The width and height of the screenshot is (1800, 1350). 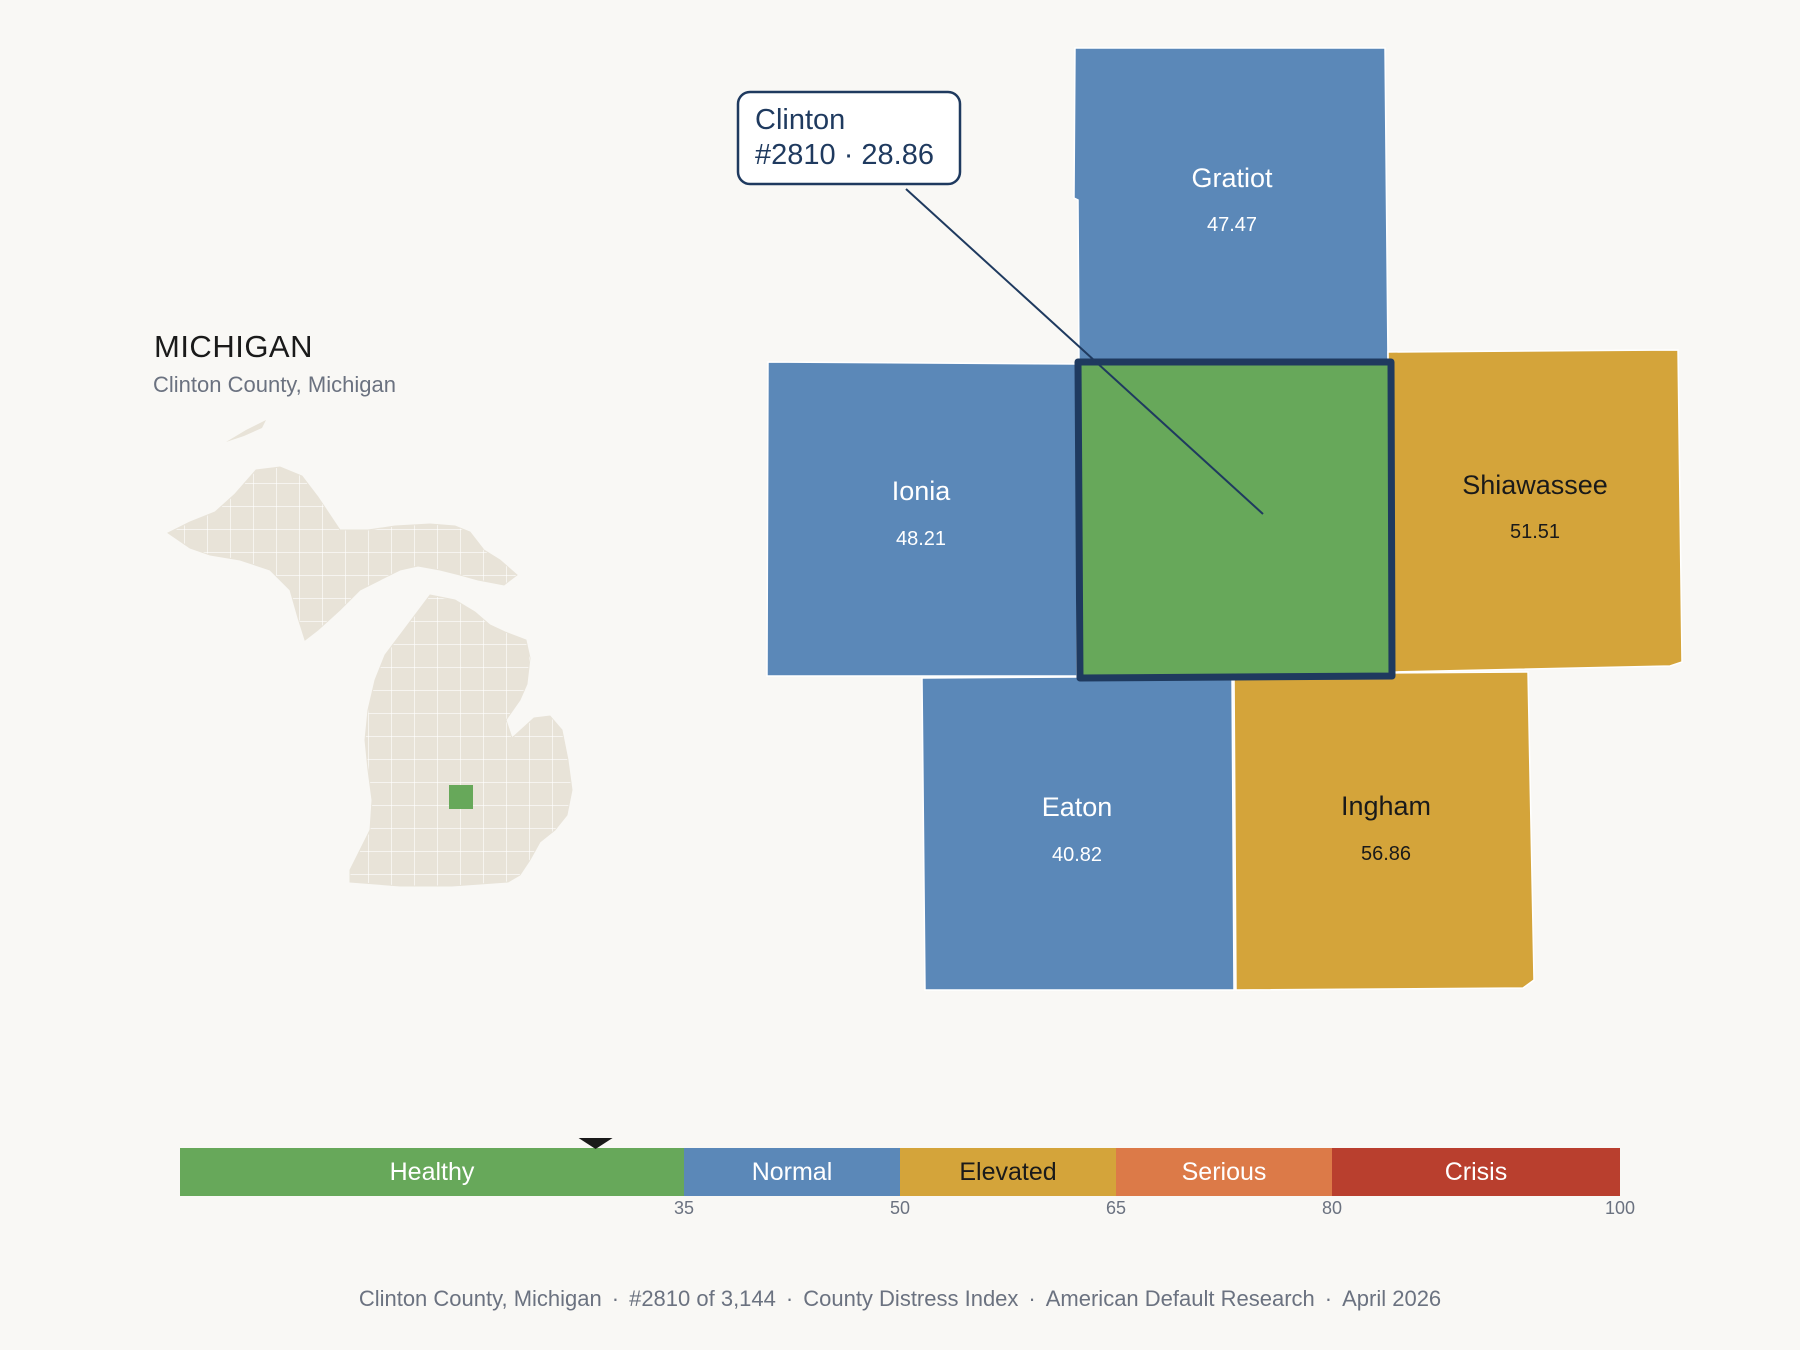 I want to click on county-label-ingham: Ingham 56.86, so click(x=1386, y=828).